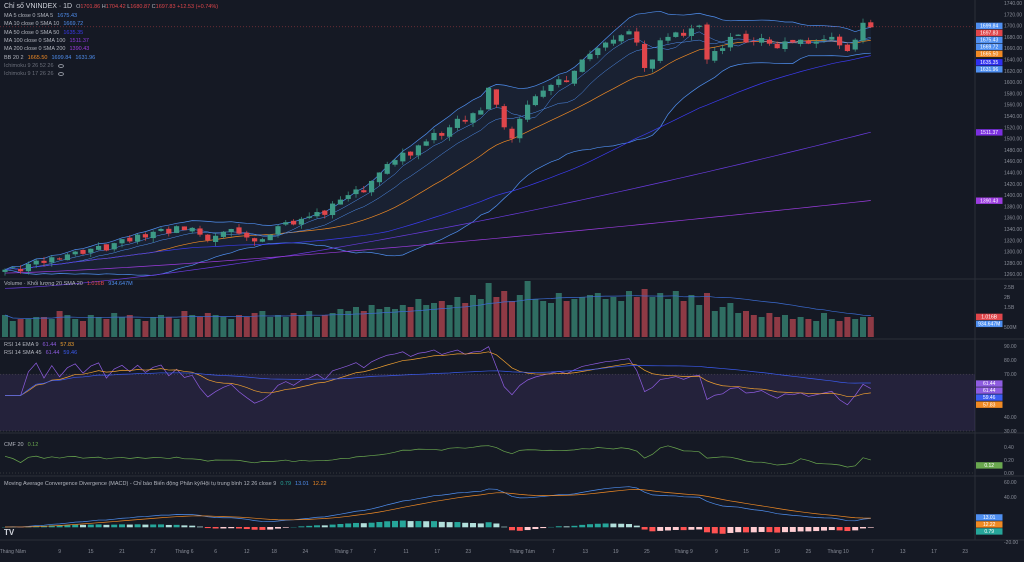 The image size is (1024, 562). What do you see at coordinates (115, 7) in the screenshot?
I see `high-value: 1704.42` at bounding box center [115, 7].